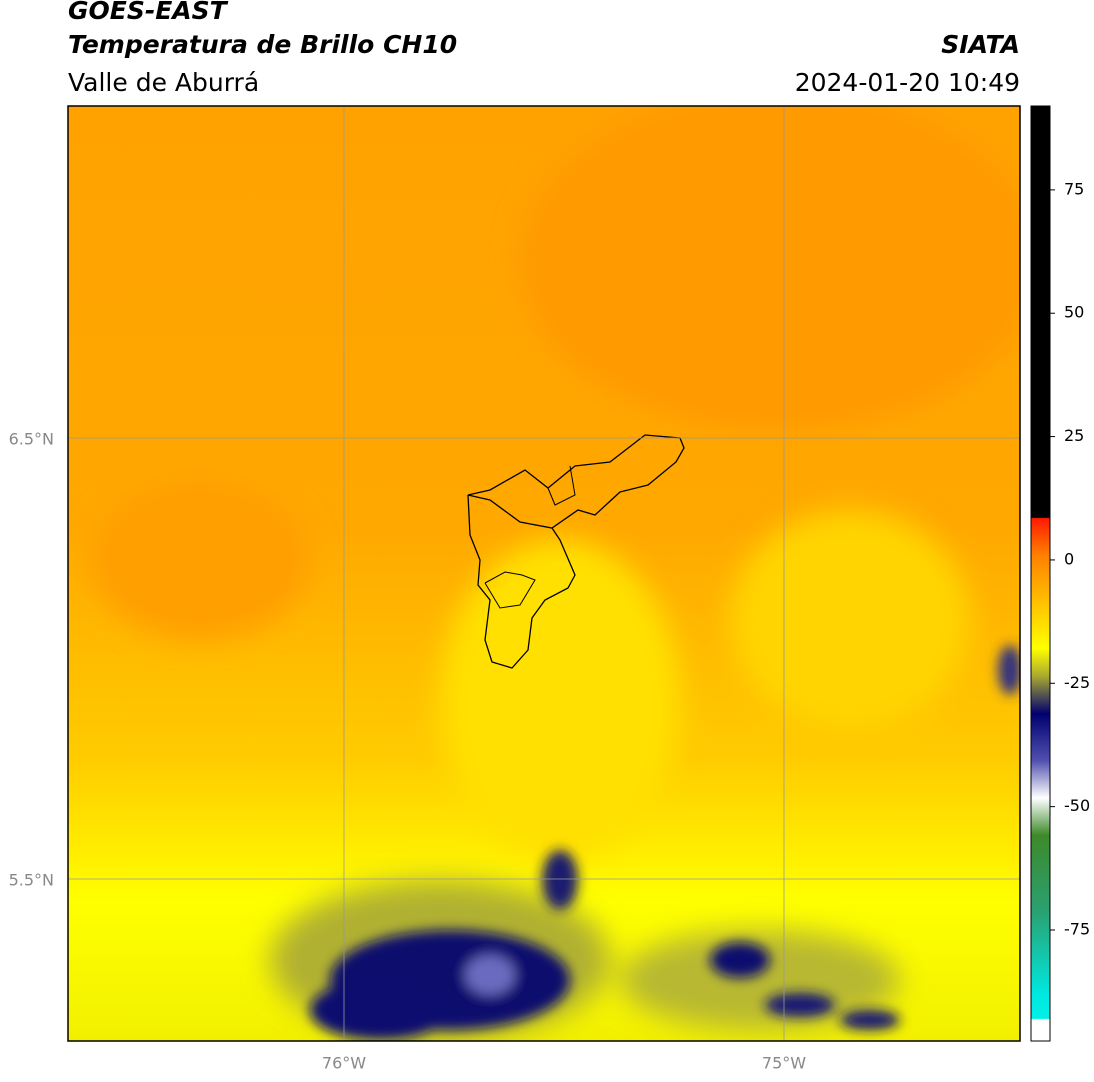  I want to click on colorbar-tick-label: -75, so click(1077, 928).